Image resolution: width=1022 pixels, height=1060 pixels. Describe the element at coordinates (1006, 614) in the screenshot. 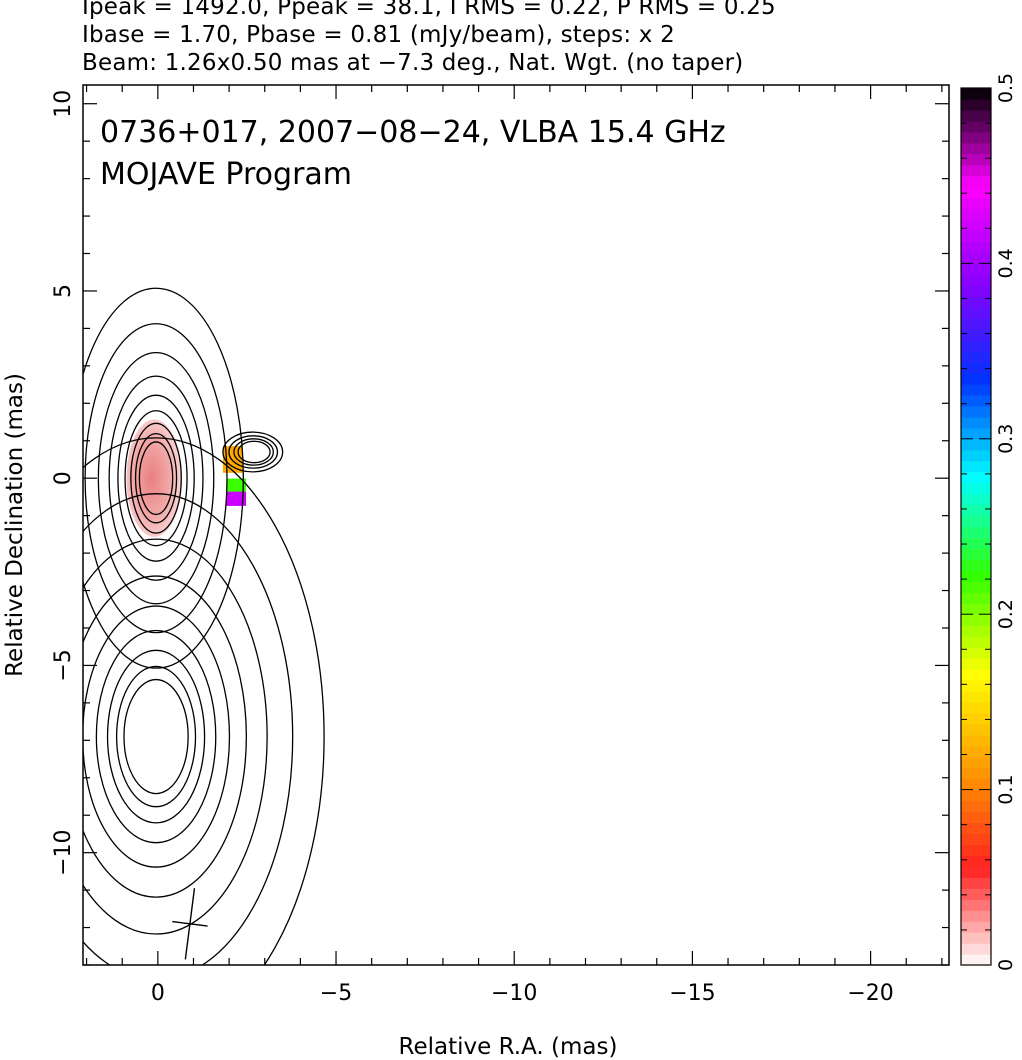

I see `colorbar-tick-label: 0.2` at that location.